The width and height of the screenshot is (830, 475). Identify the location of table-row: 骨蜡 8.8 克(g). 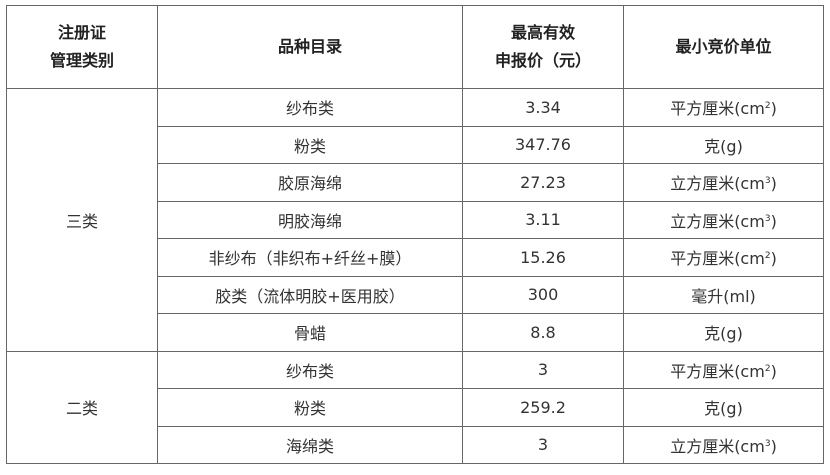
(415, 332).